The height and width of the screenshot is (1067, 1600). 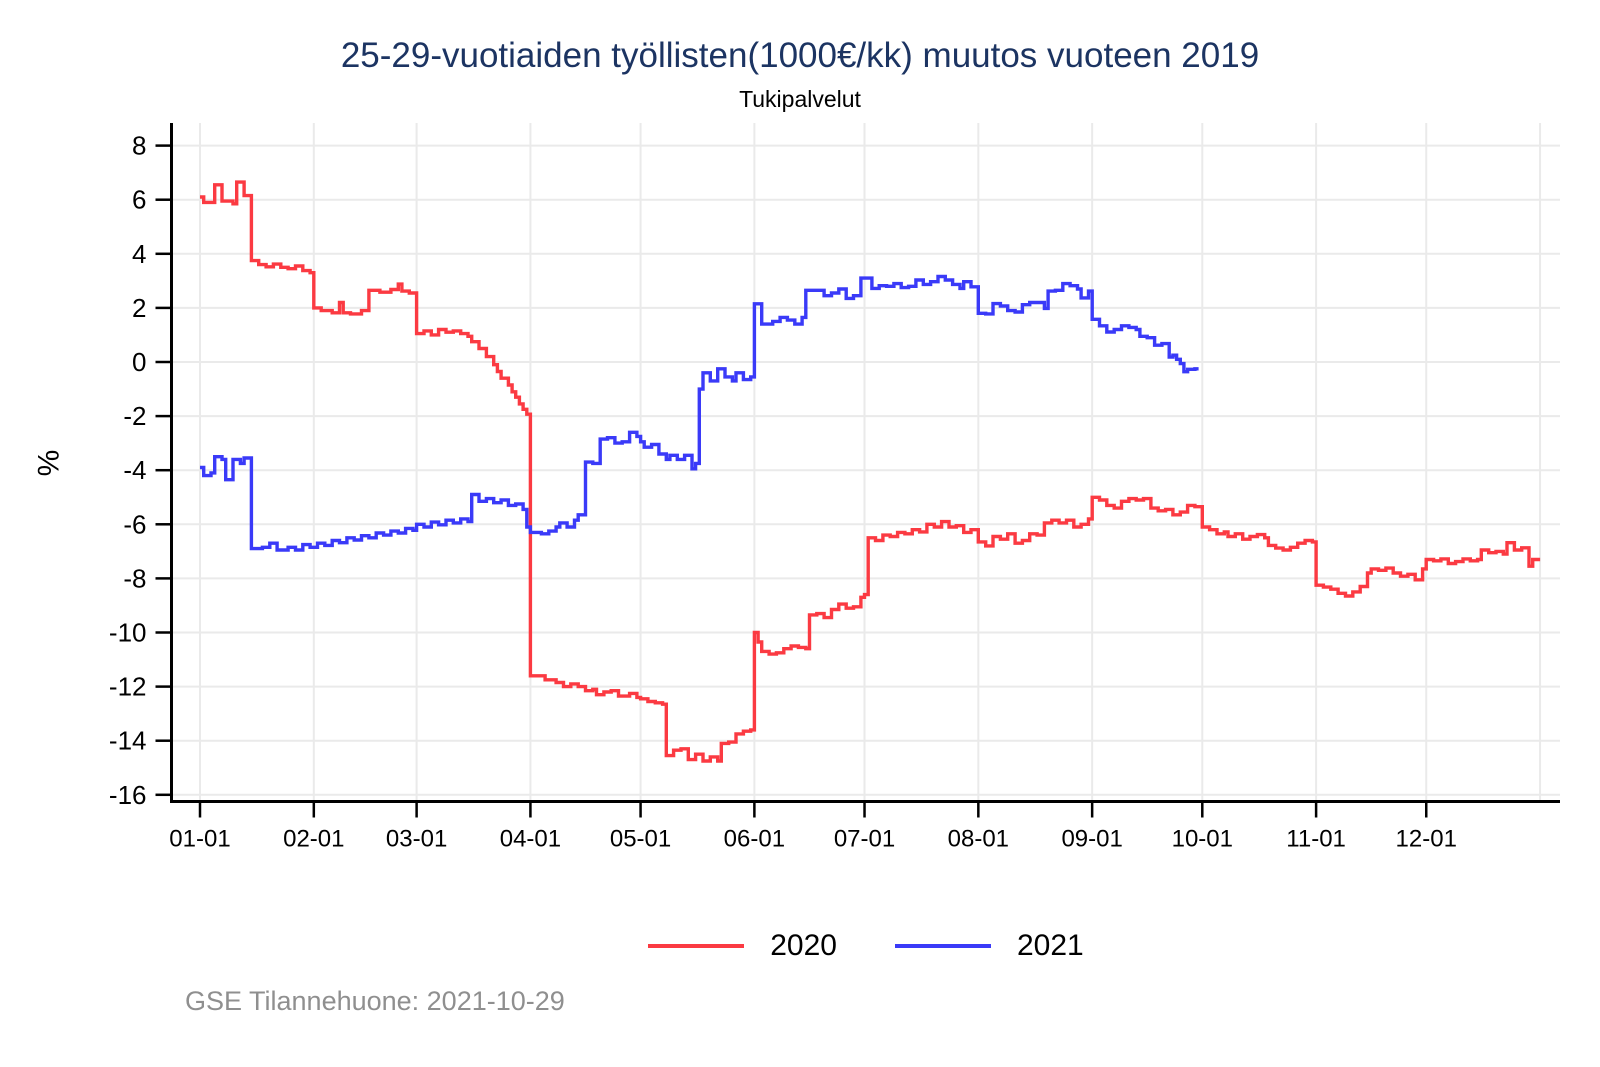 What do you see at coordinates (139, 362) in the screenshot?
I see `y-tick-label: 0` at bounding box center [139, 362].